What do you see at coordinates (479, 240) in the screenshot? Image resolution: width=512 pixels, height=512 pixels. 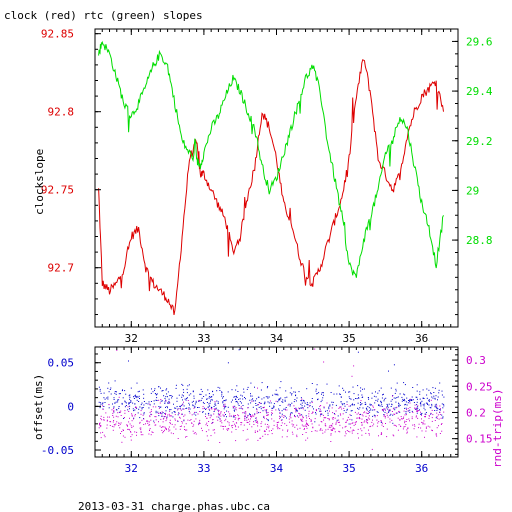 I see `top-right-tick-label: 28.8` at bounding box center [479, 240].